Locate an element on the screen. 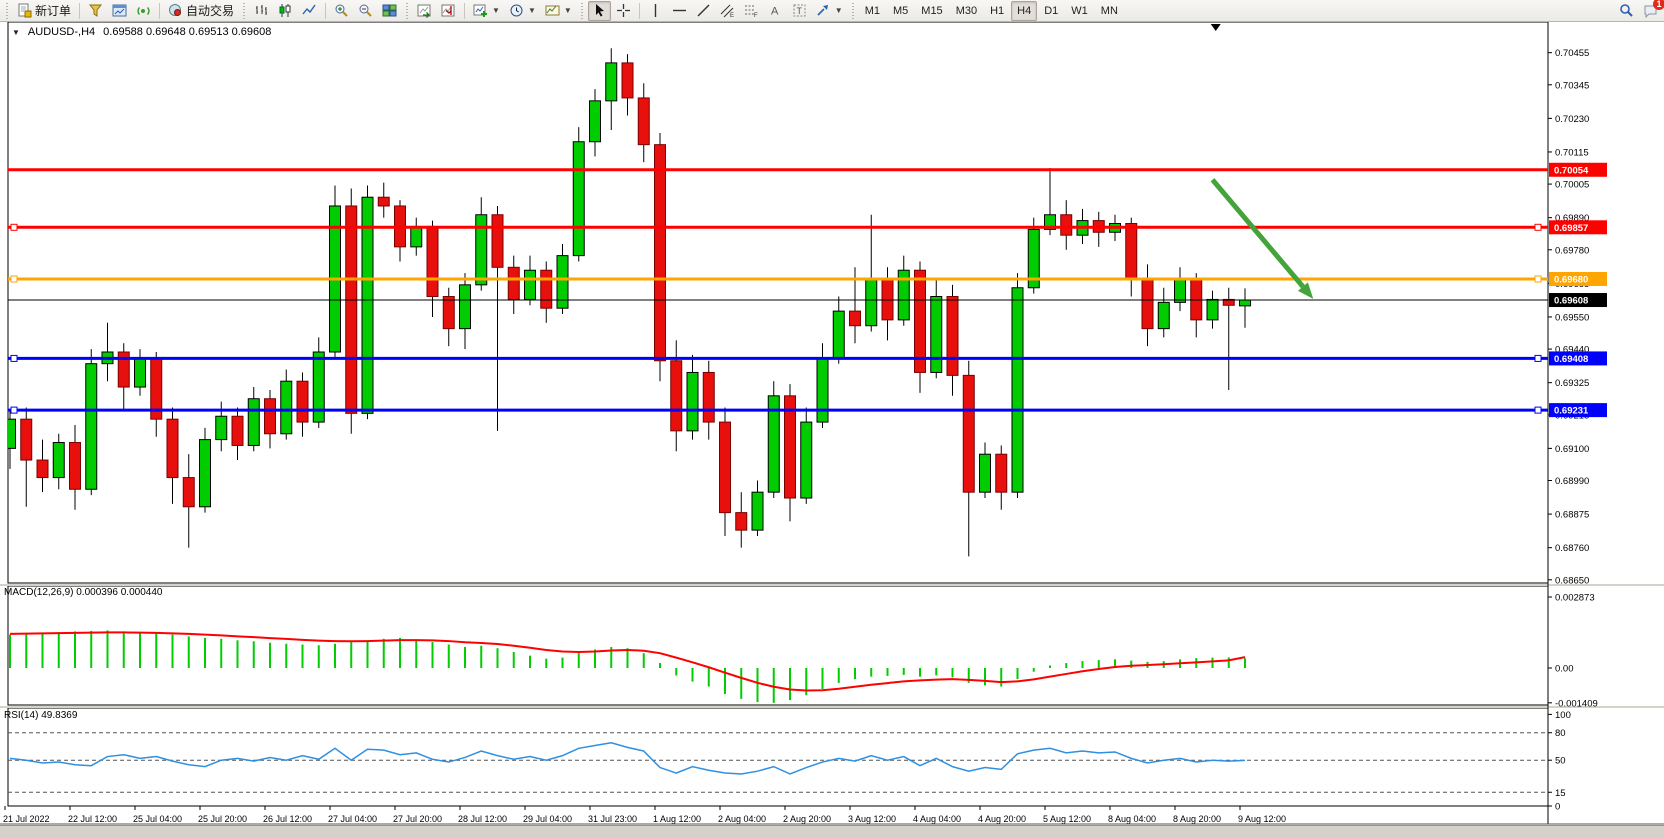 This screenshot has height=838, width=1664. line-chart-icon is located at coordinates (309, 9).